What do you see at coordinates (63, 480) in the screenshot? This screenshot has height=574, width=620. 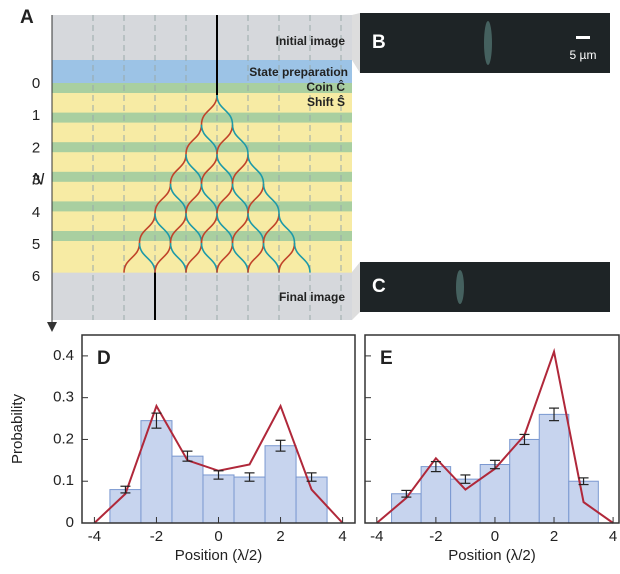 I see `y-tick-label: 0.1` at bounding box center [63, 480].